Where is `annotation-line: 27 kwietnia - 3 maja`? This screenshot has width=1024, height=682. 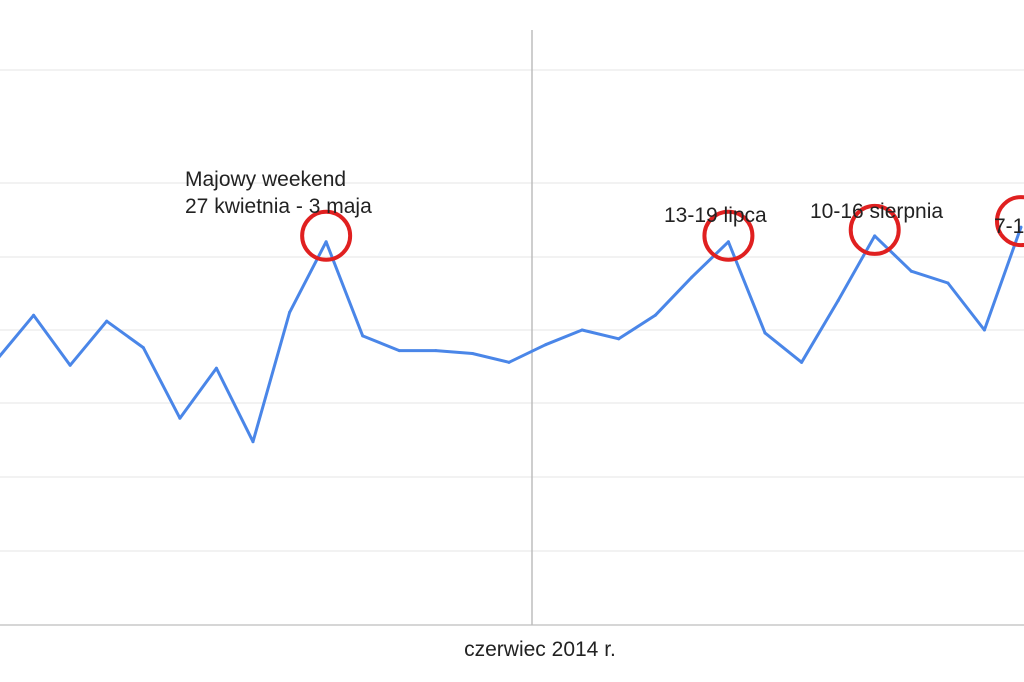
annotation-line: 27 kwietnia - 3 maja is located at coordinates (278, 206).